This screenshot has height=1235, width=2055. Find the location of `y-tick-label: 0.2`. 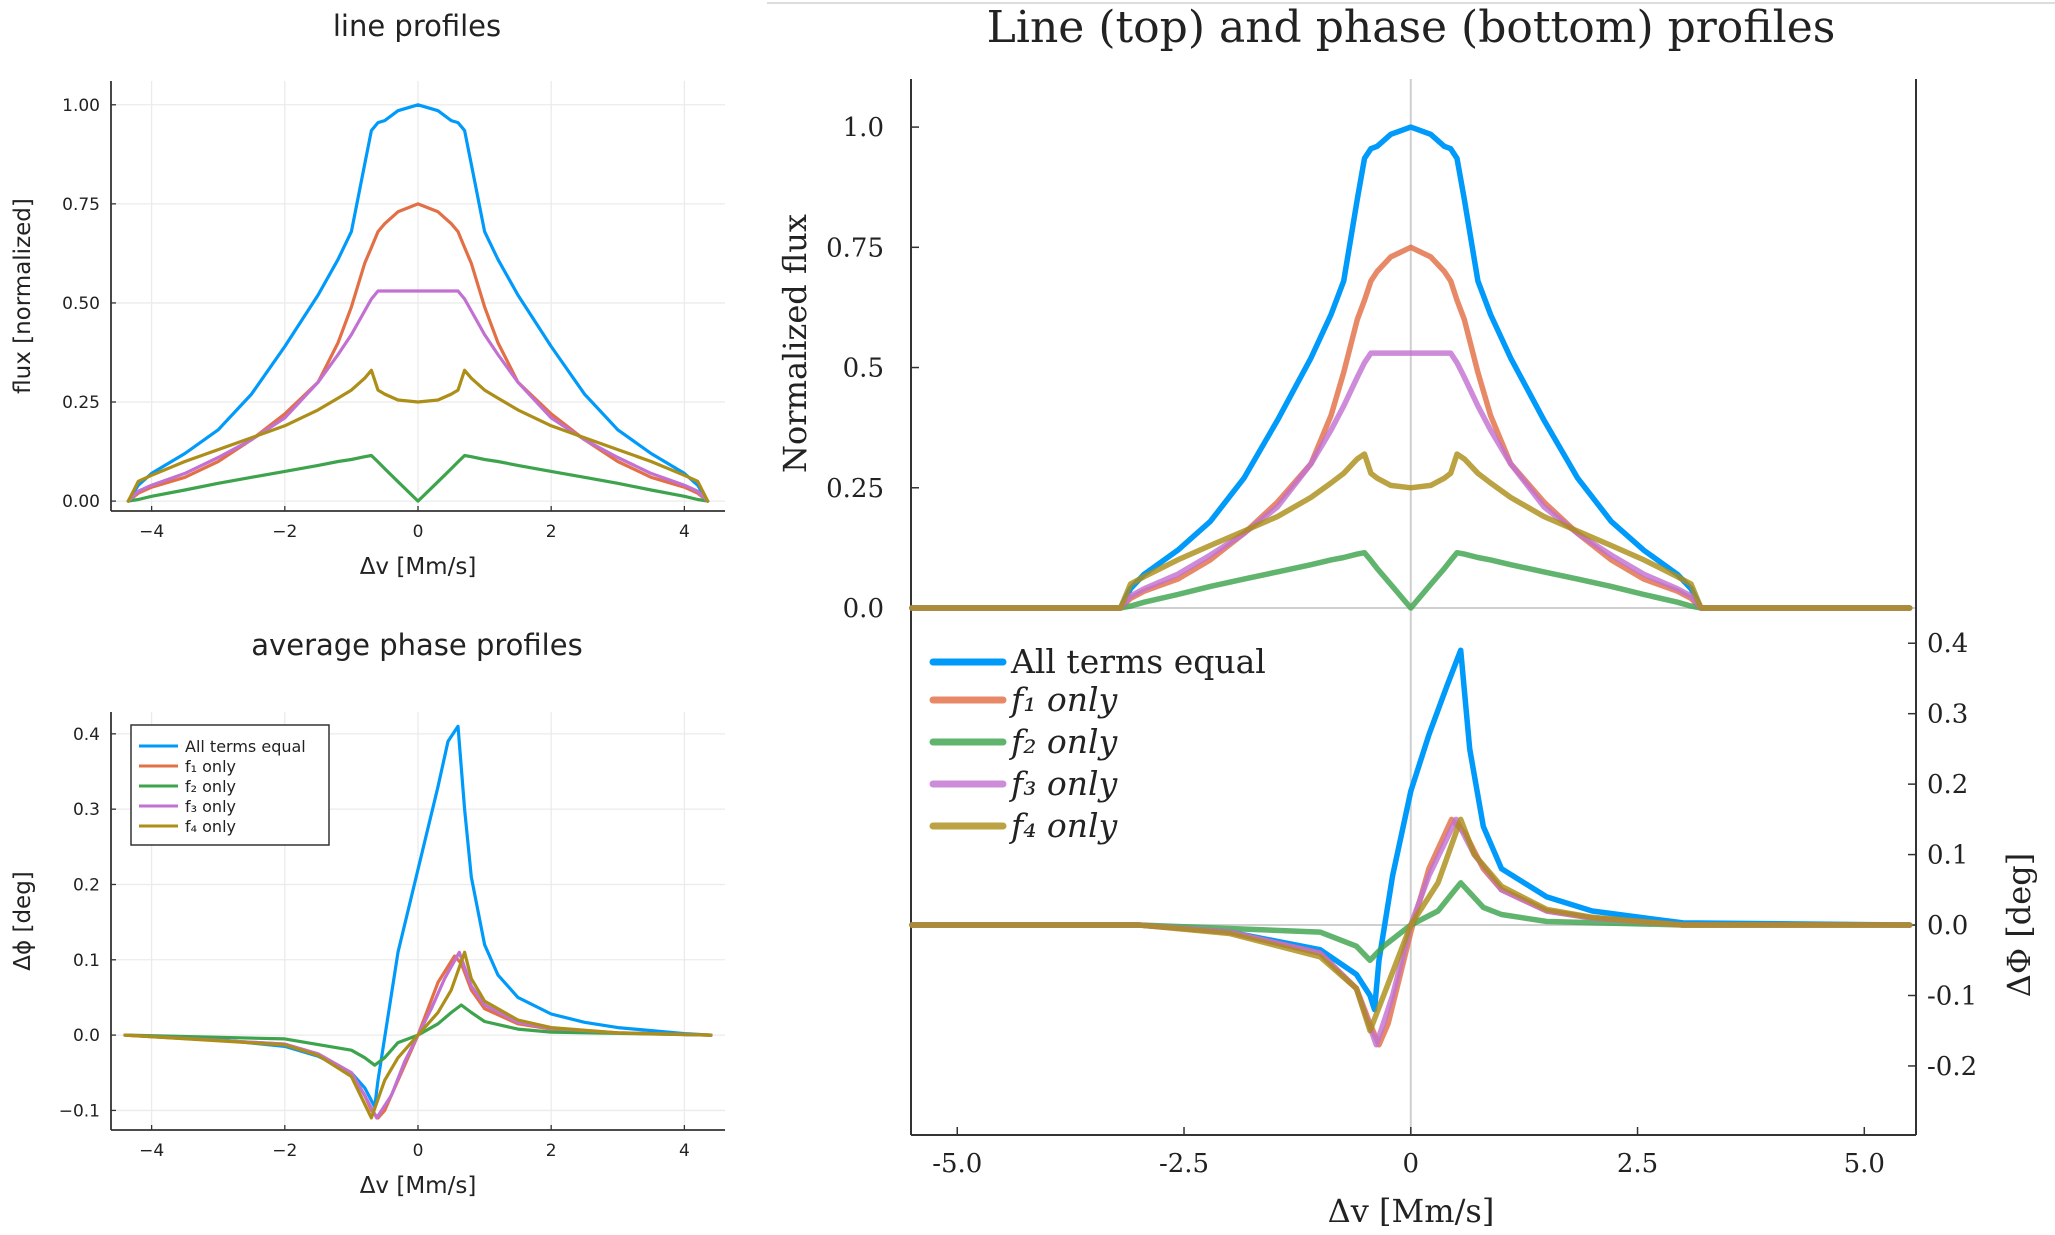

y-tick-label: 0.2 is located at coordinates (86, 885).